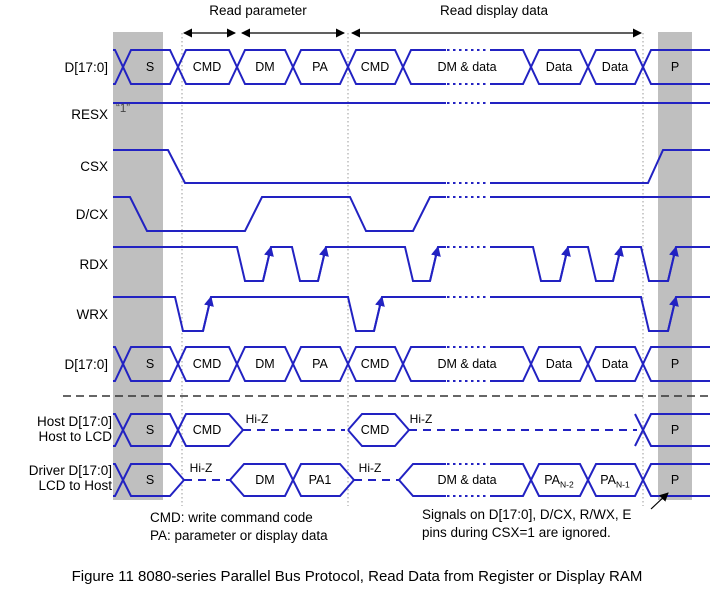  What do you see at coordinates (75, 436) in the screenshot?
I see `signal-label-host-2: Host to LCD` at bounding box center [75, 436].